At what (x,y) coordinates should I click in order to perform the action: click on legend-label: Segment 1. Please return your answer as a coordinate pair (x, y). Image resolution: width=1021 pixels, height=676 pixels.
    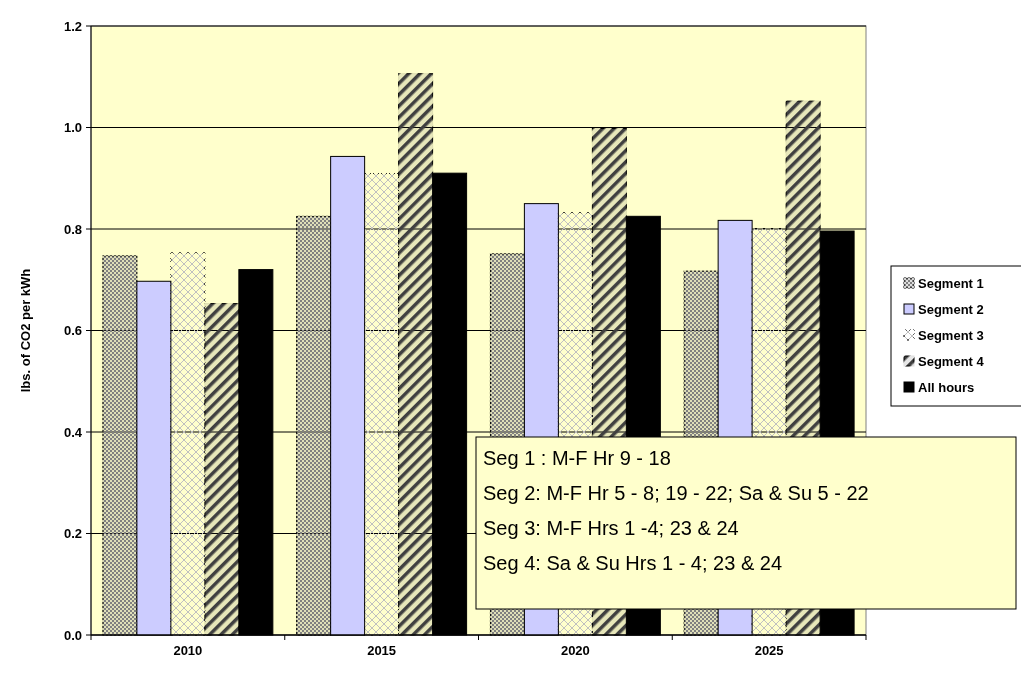
    Looking at the image, I should click on (951, 283).